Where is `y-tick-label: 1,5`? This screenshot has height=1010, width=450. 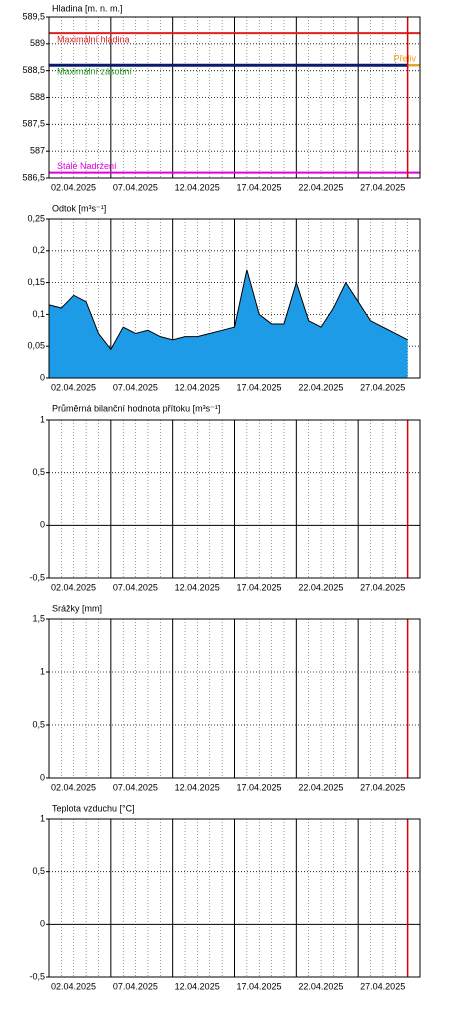 y-tick-label: 1,5 is located at coordinates (38, 618).